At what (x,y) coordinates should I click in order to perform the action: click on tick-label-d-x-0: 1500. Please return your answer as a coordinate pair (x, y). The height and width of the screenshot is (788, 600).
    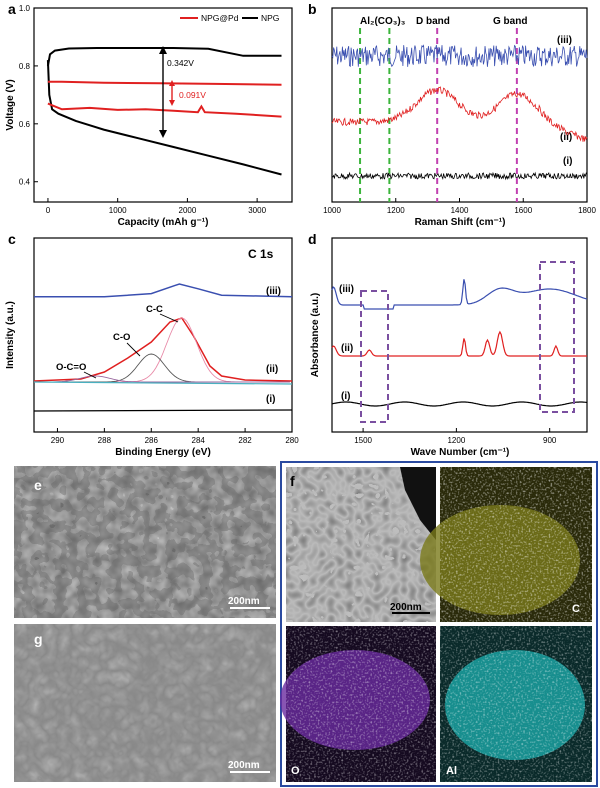
    Looking at the image, I should click on (363, 440).